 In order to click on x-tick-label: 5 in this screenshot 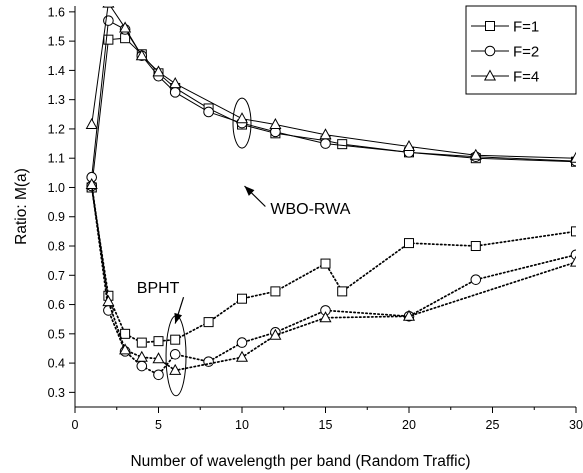, I will do `click(158, 425)`.